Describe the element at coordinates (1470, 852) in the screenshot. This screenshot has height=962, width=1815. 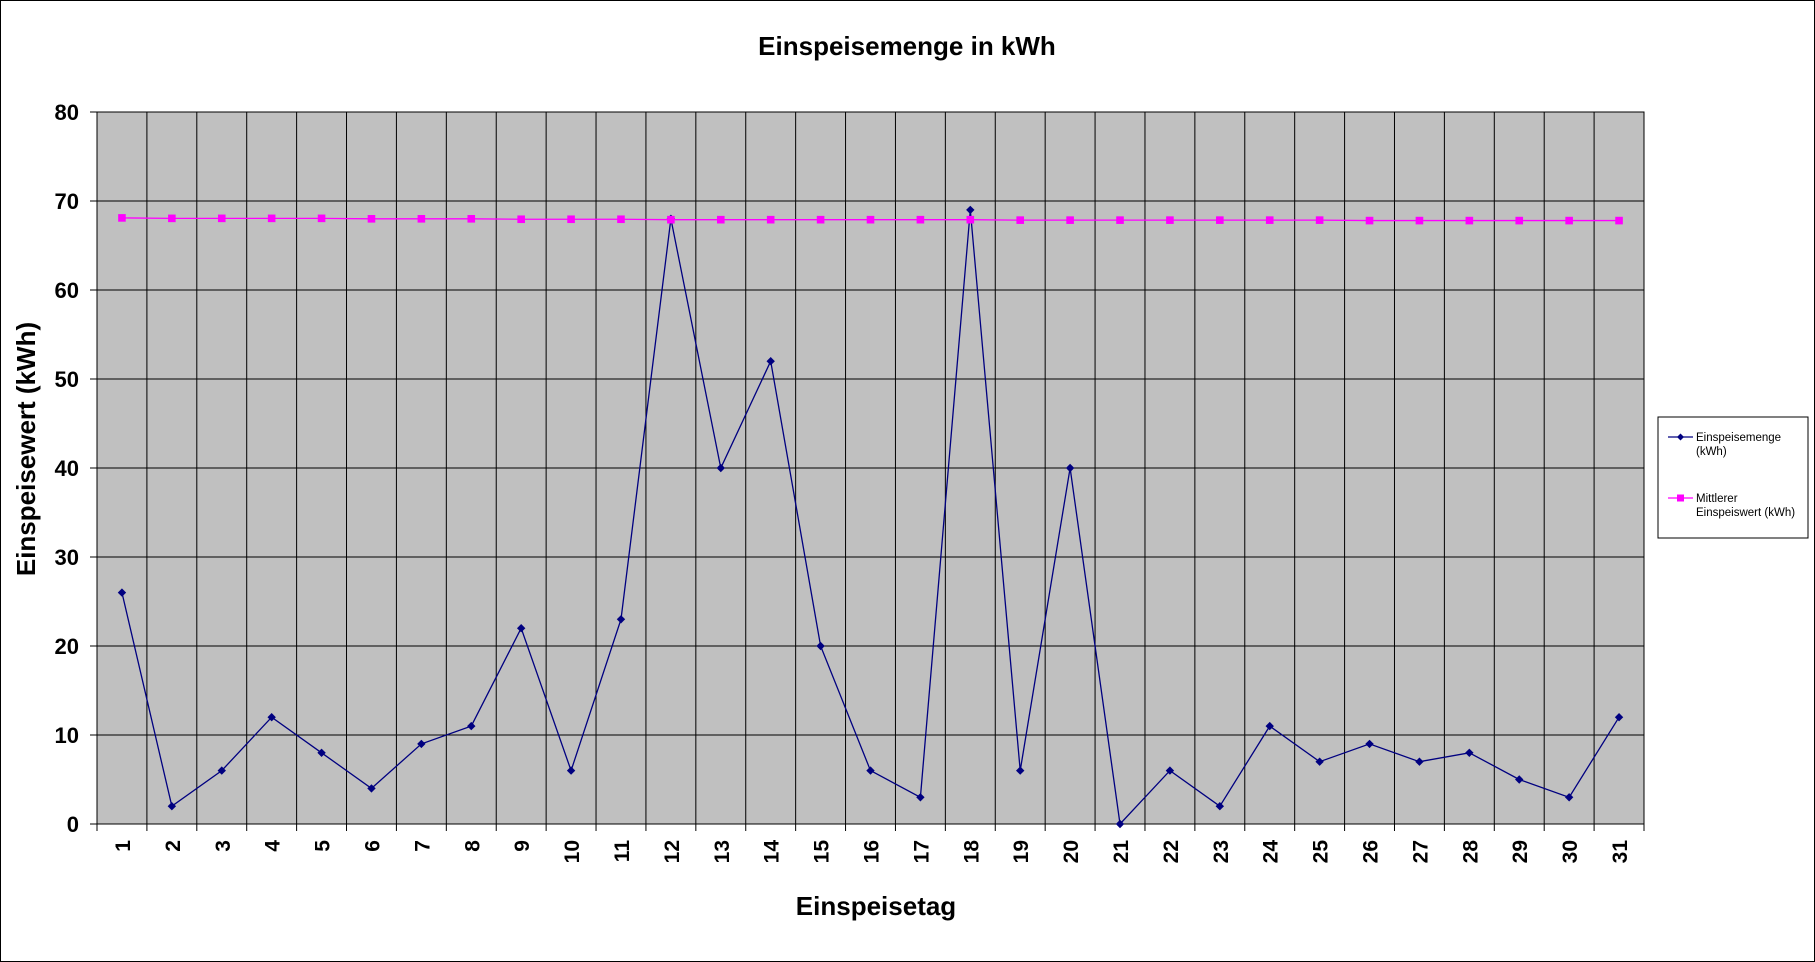
I see `x-tick-label: 28` at that location.